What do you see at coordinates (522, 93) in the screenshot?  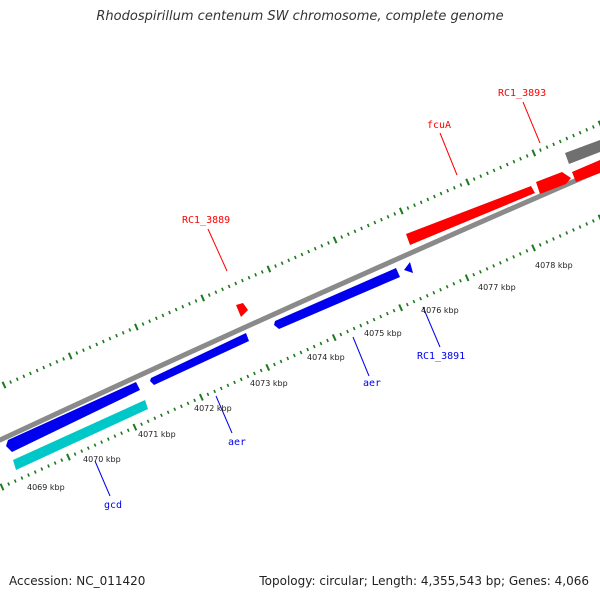 I see `gene-label-rc1-3893: RC1_3893` at bounding box center [522, 93].